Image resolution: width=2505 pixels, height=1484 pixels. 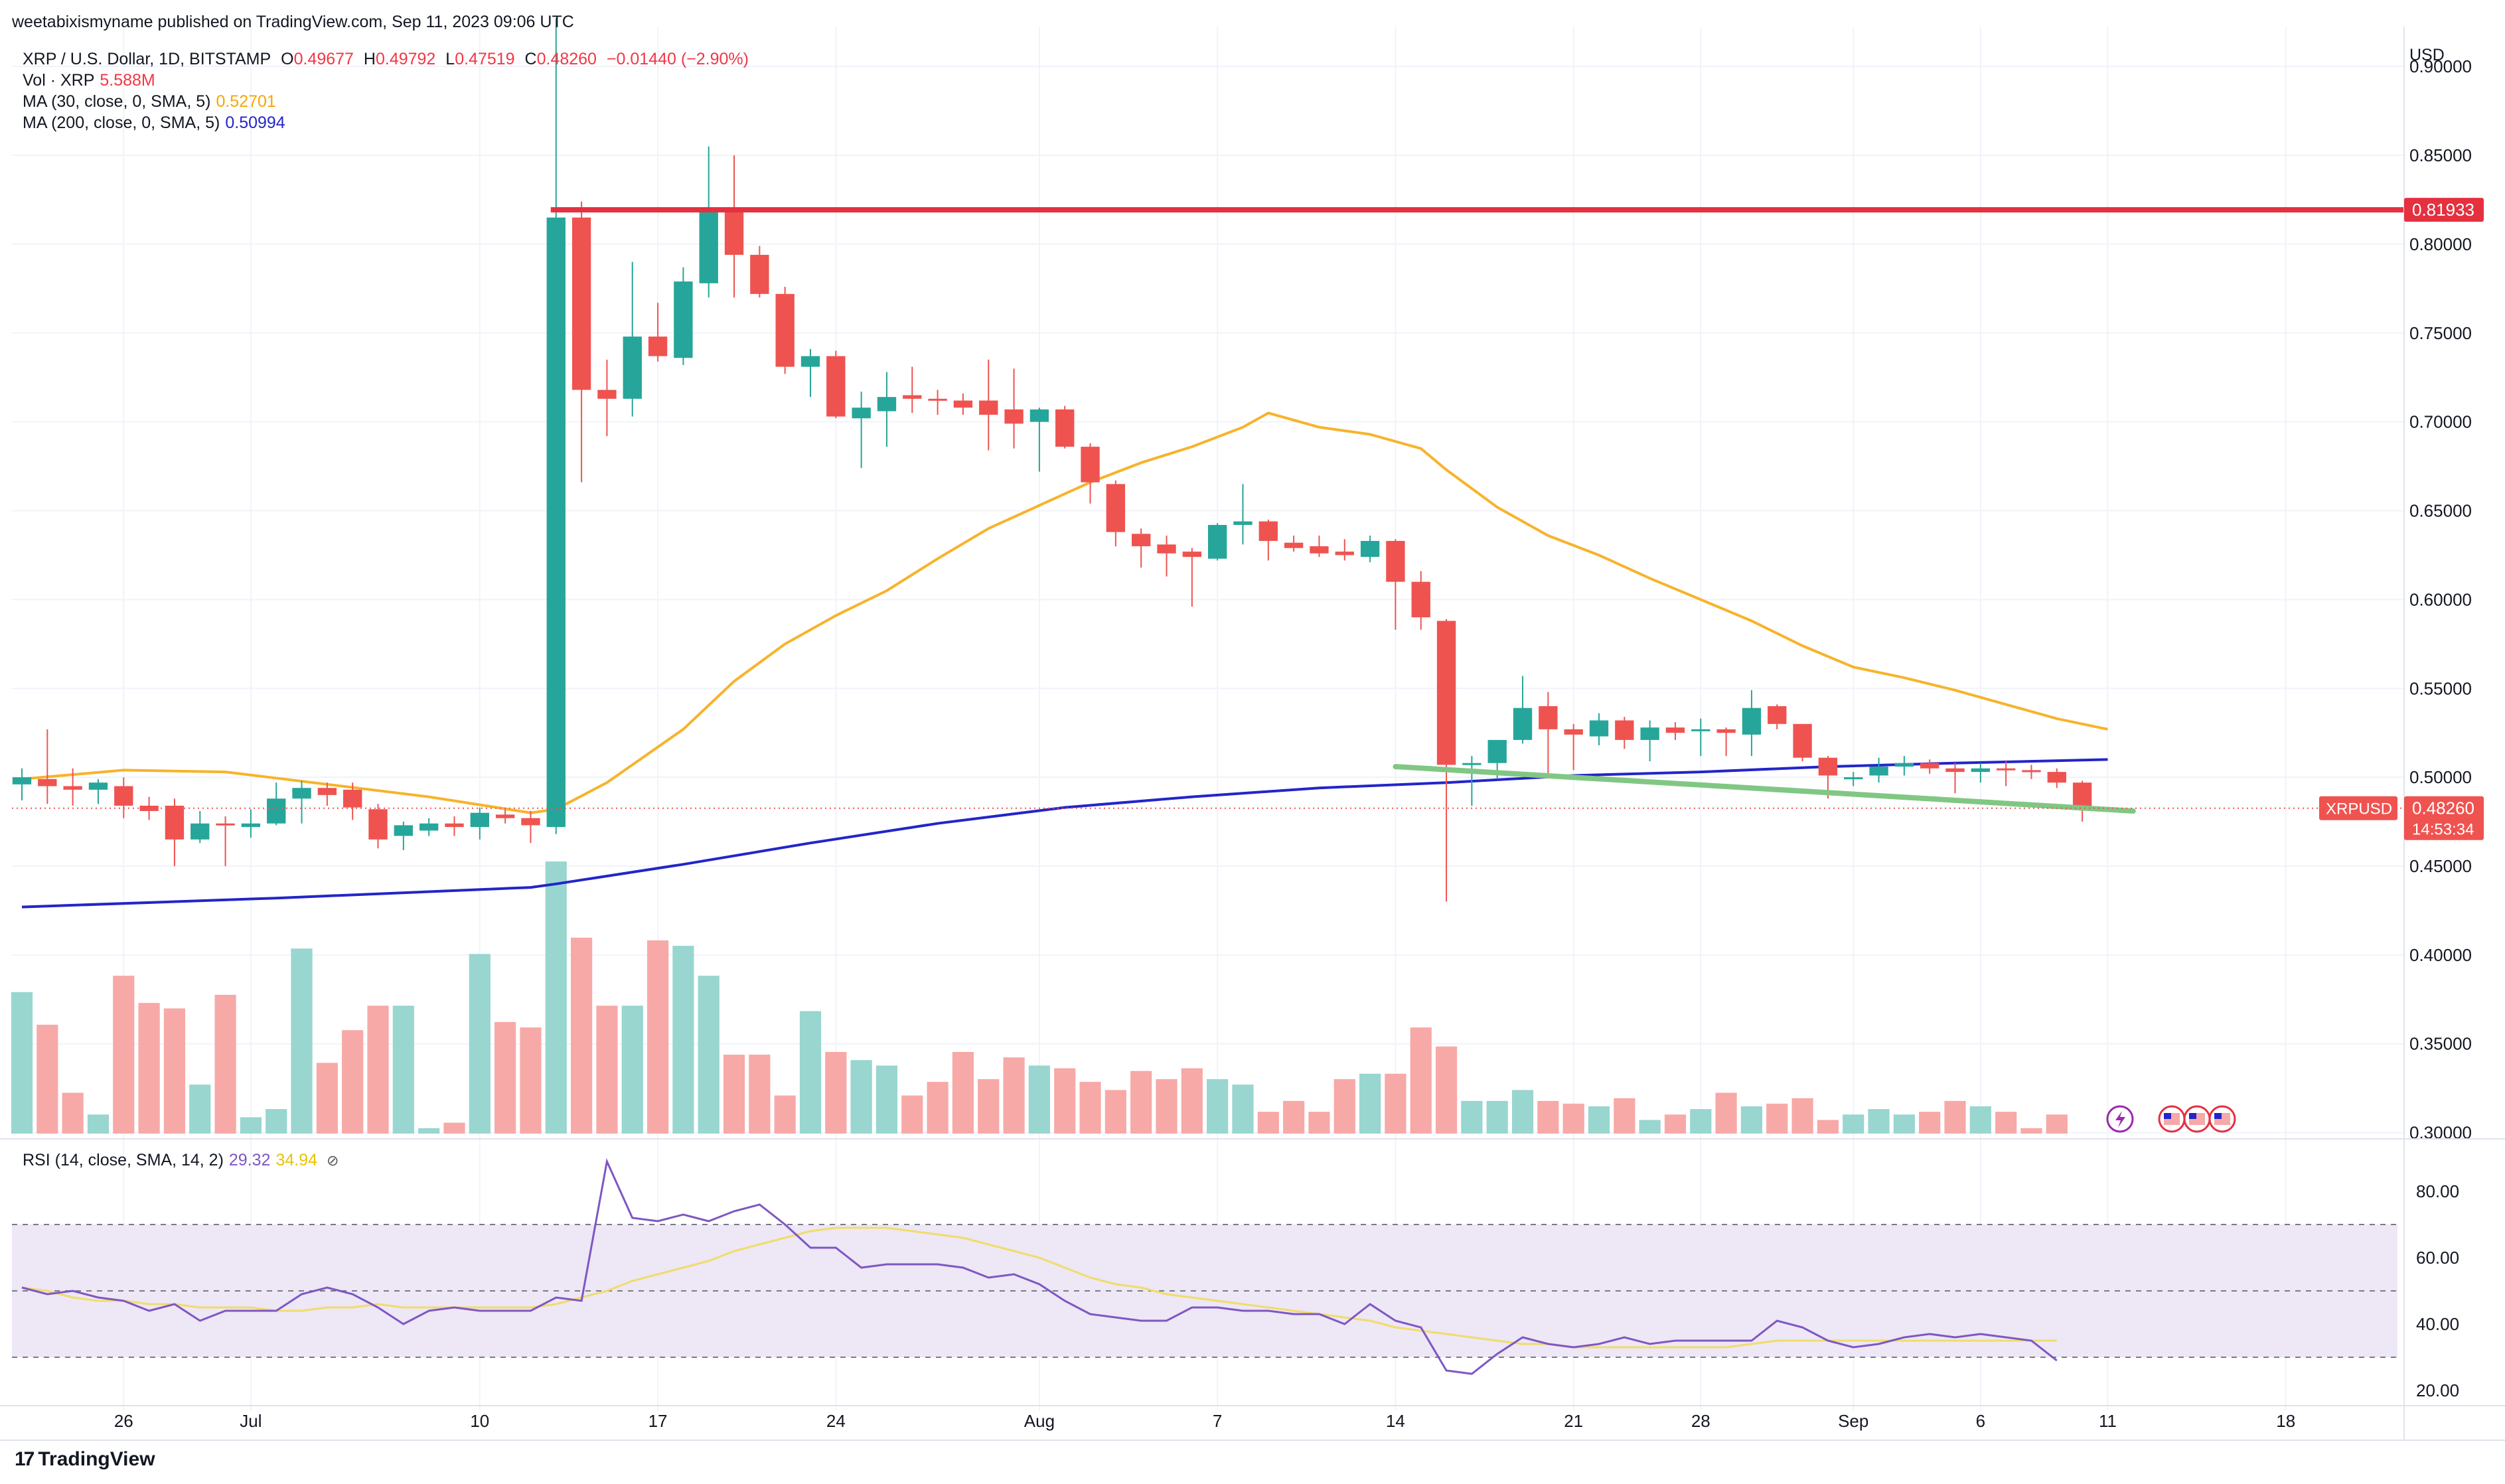 What do you see at coordinates (2120, 1119) in the screenshot?
I see `lightning-event-icon` at bounding box center [2120, 1119].